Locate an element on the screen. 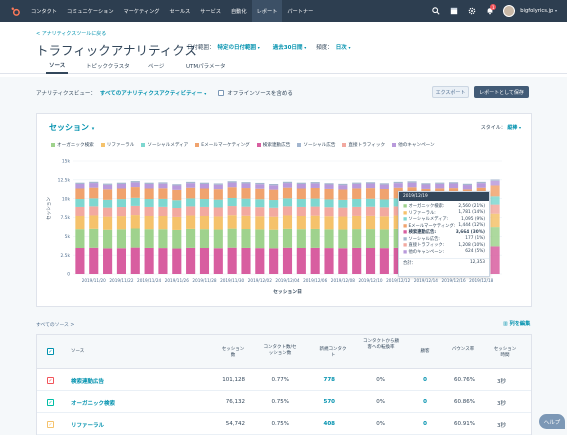 This screenshot has height=435, width=567. legend-item: リファーラル is located at coordinates (117, 145).